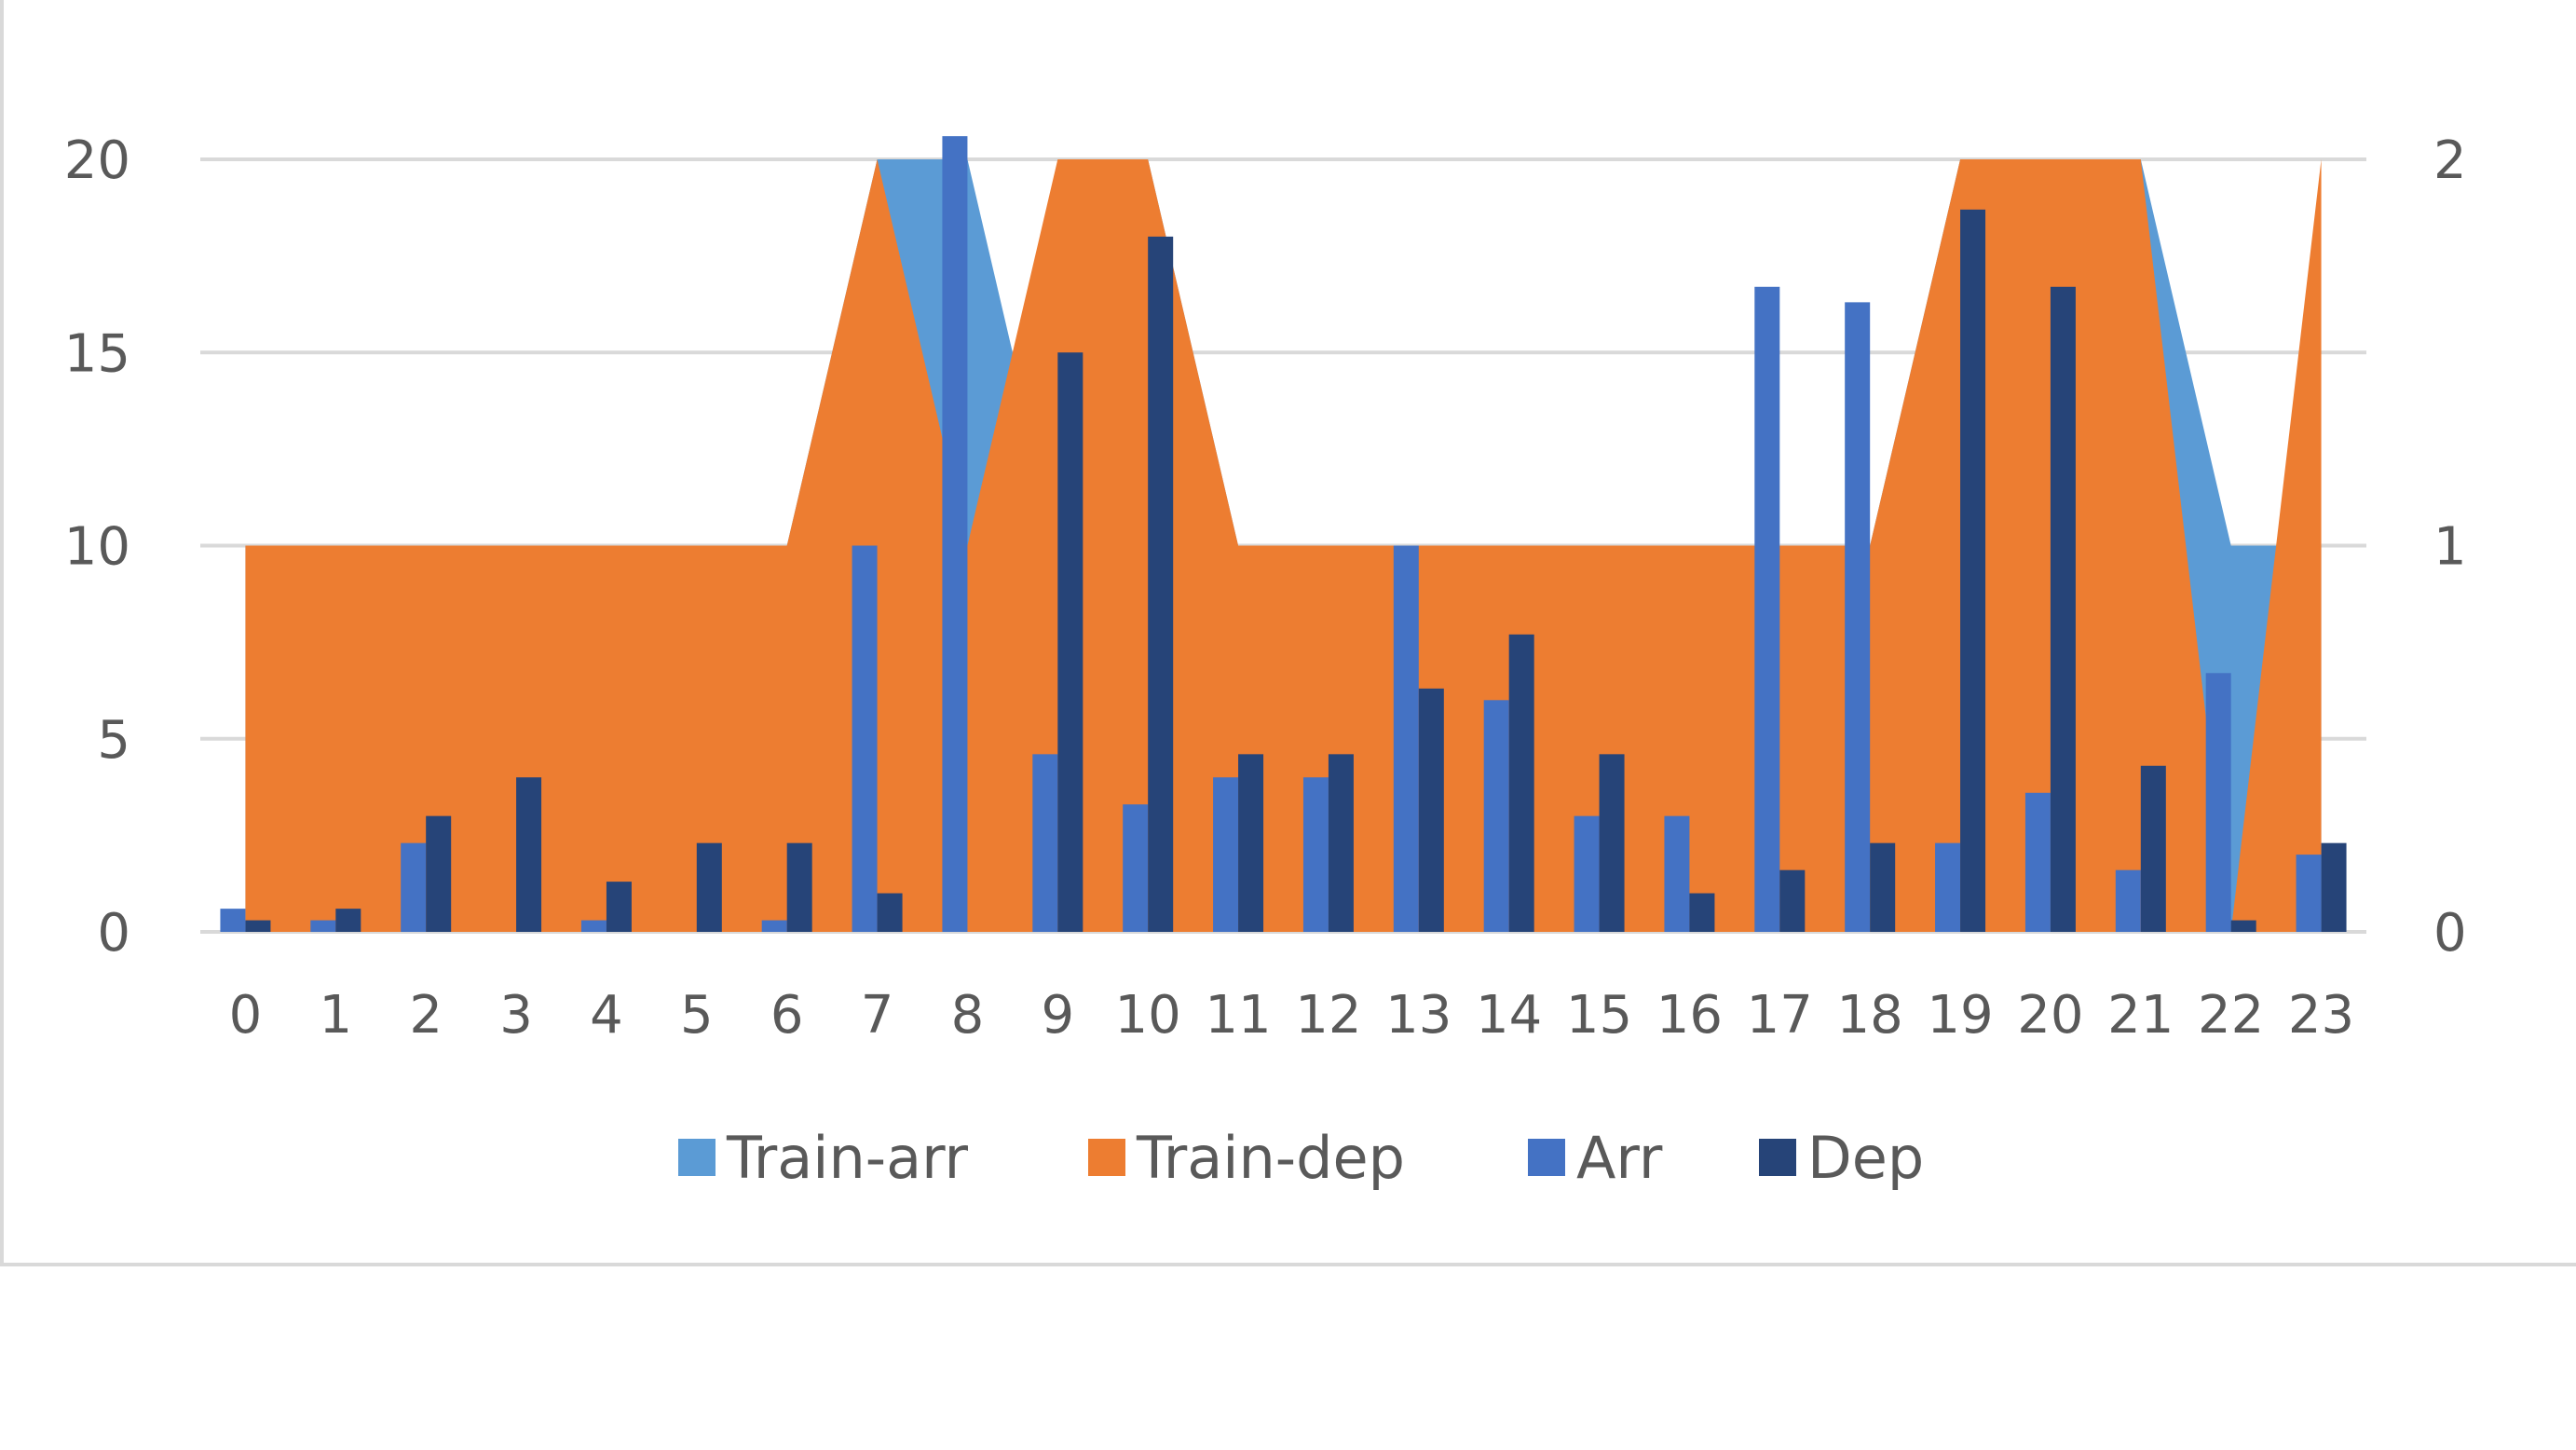  Describe the element at coordinates (1292, 1016) in the screenshot. I see `x-axis-tick-labels: 0 1 2 3 4 5 6 7 8 9 10 11 12 13 14 15 16 17 18 19 20 21 22 23` at that location.